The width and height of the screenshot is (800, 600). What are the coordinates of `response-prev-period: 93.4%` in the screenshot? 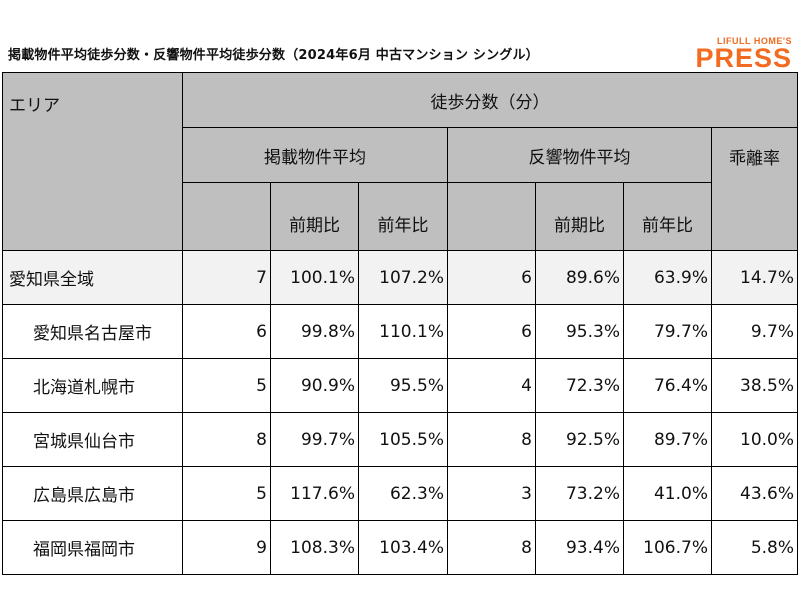 It's located at (579, 547).